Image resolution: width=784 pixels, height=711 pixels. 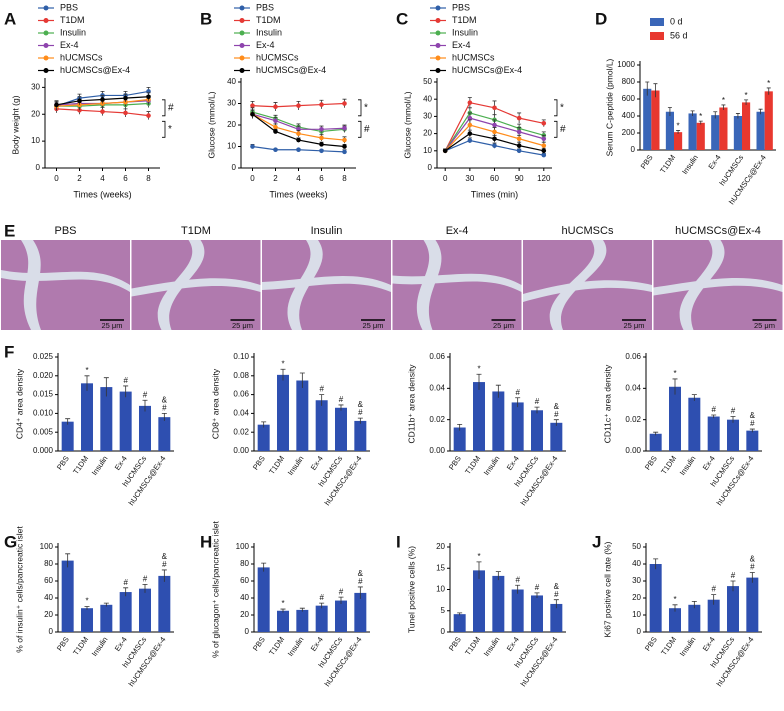 What do you see at coordinates (211, 124) in the screenshot?
I see `y-axis-label: Glucose (mmol/L)` at bounding box center [211, 124].